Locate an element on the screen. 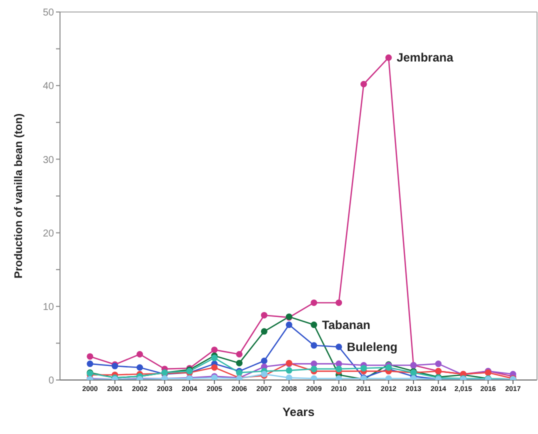 Image resolution: width=538 pixels, height=434 pixels. y-tick-label: 10 is located at coordinates (48, 307).